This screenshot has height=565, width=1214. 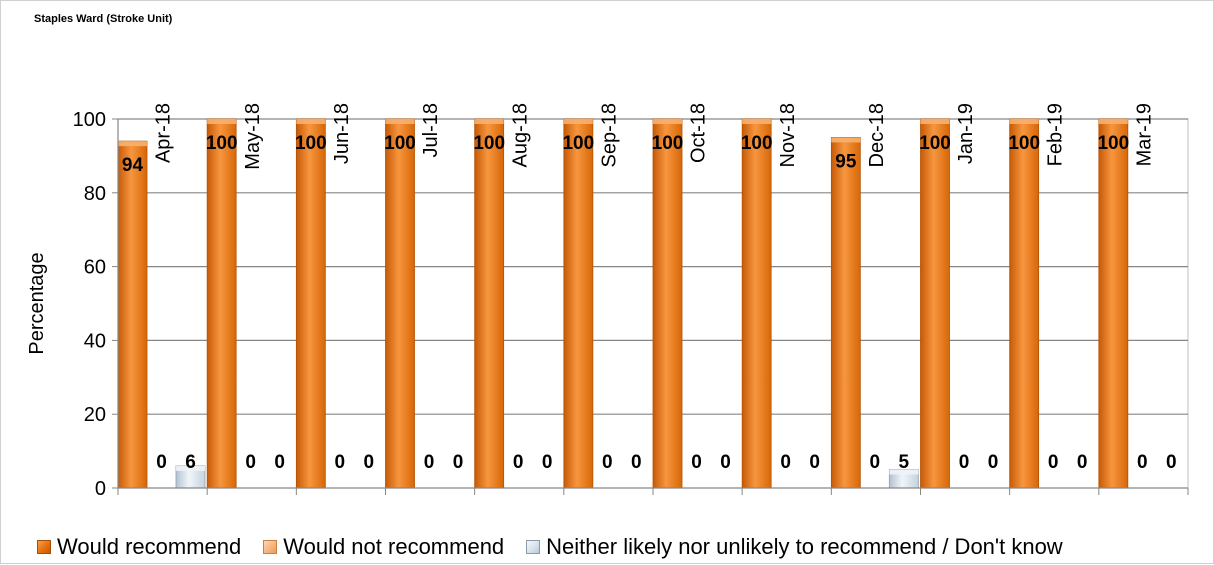 What do you see at coordinates (877, 135) in the screenshot?
I see `x-category-label: Dec-18` at bounding box center [877, 135].